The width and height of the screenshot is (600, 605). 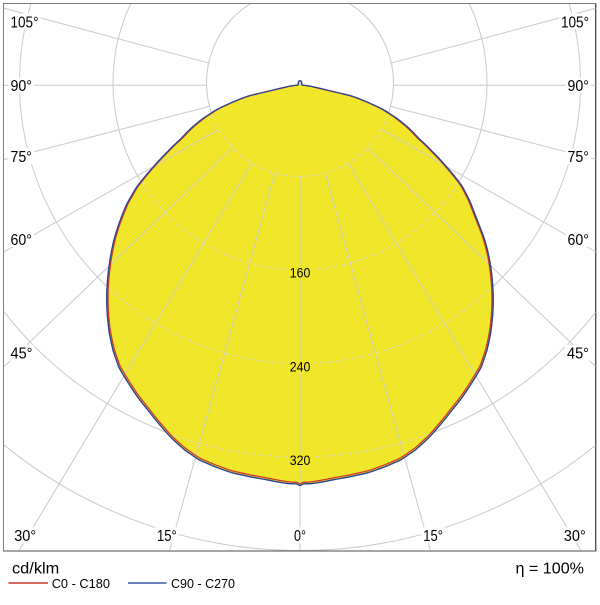 What do you see at coordinates (300, 536) in the screenshot?
I see `svg-text: 0°` at bounding box center [300, 536].